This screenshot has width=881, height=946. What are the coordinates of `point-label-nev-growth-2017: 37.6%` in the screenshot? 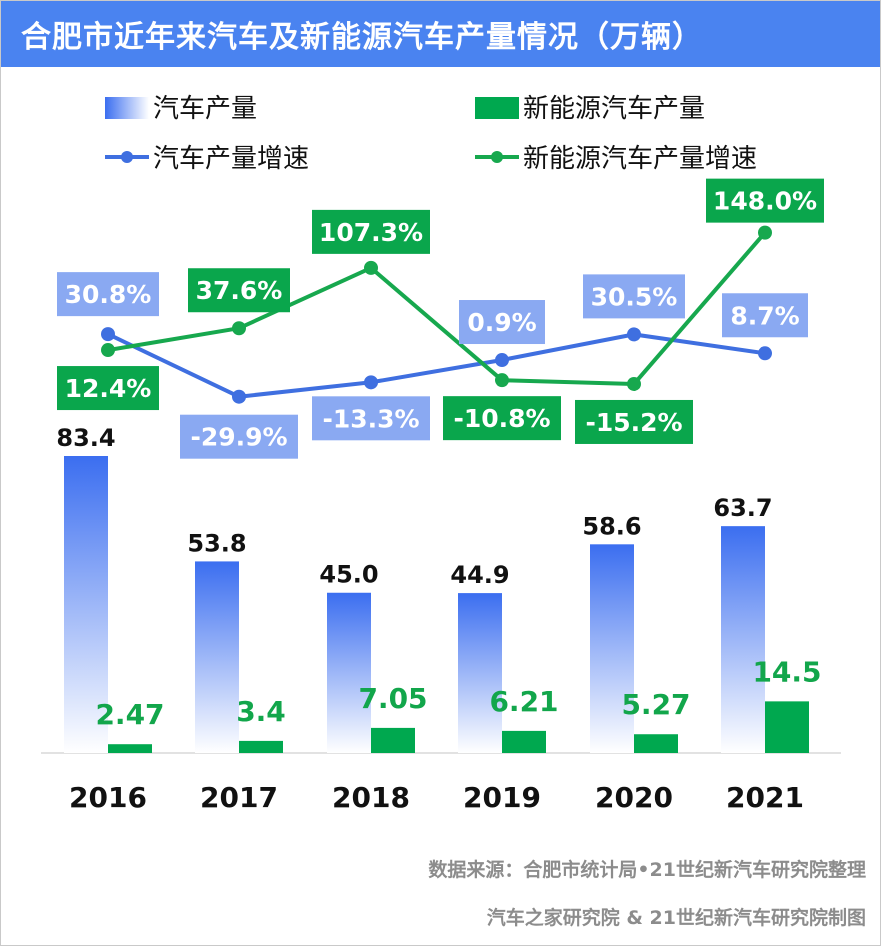 It's located at (239, 290).